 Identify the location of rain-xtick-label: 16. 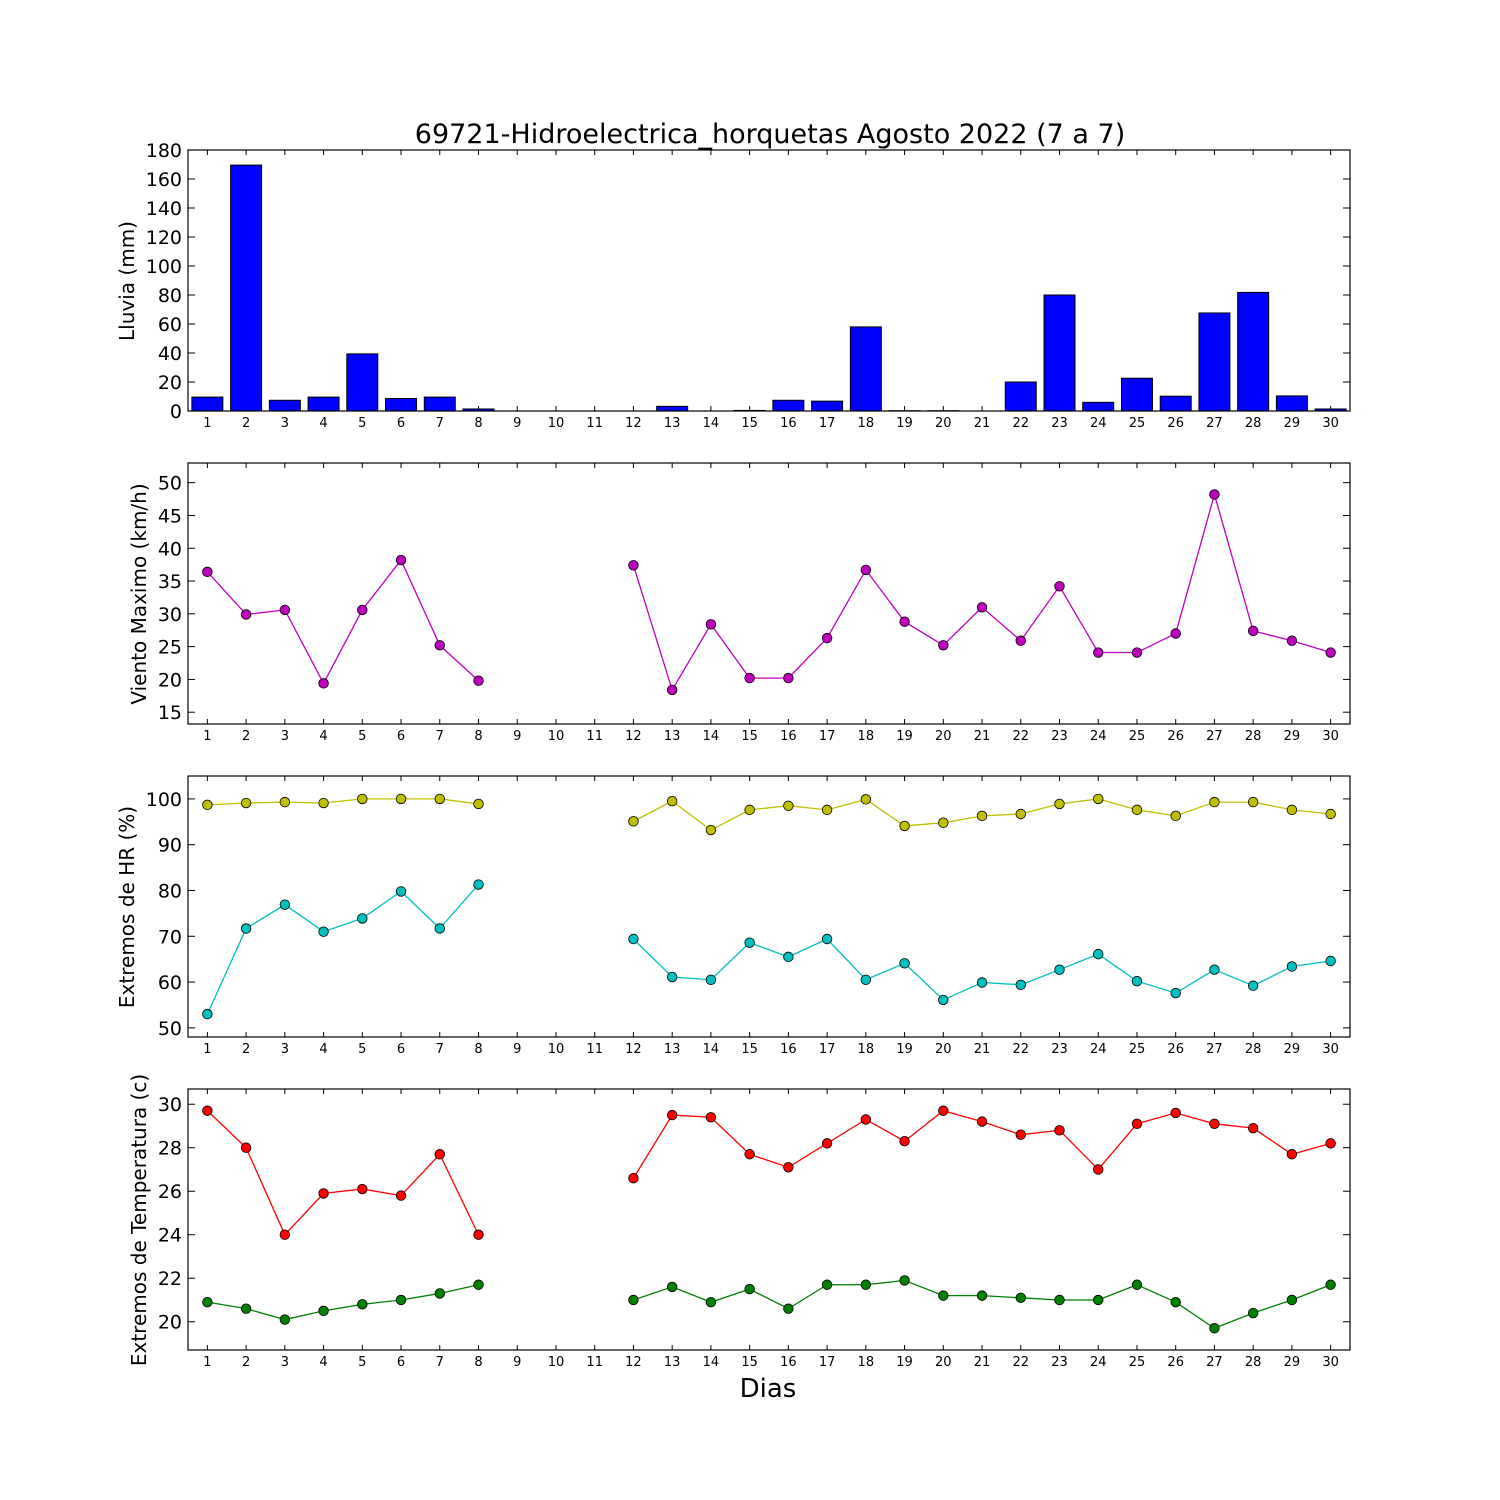
(788, 423).